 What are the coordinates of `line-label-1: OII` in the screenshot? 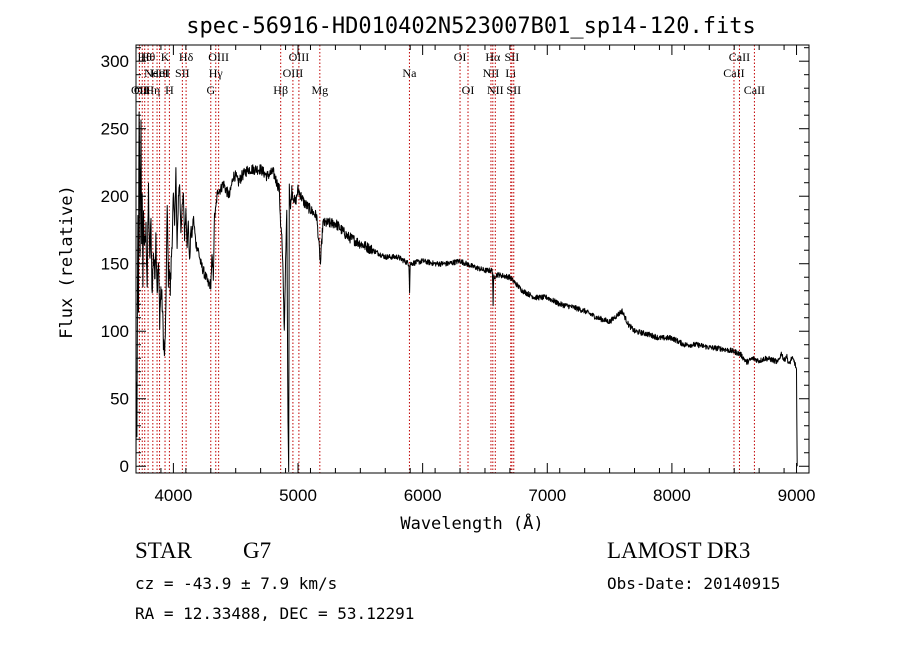 It's located at (142, 90).